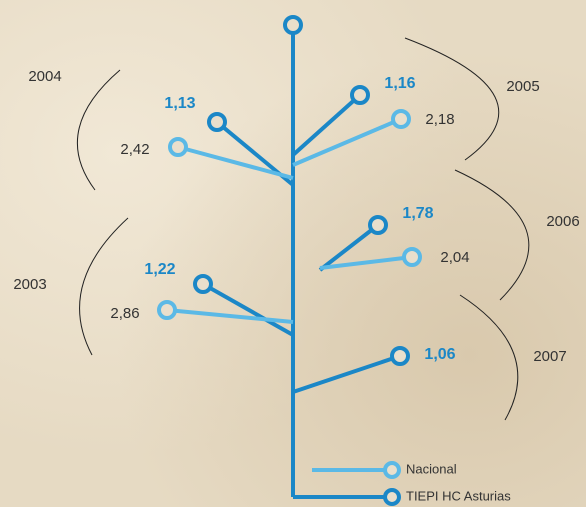 The image size is (586, 507). What do you see at coordinates (124, 313) in the screenshot?
I see `value-label: 2,86` at bounding box center [124, 313].